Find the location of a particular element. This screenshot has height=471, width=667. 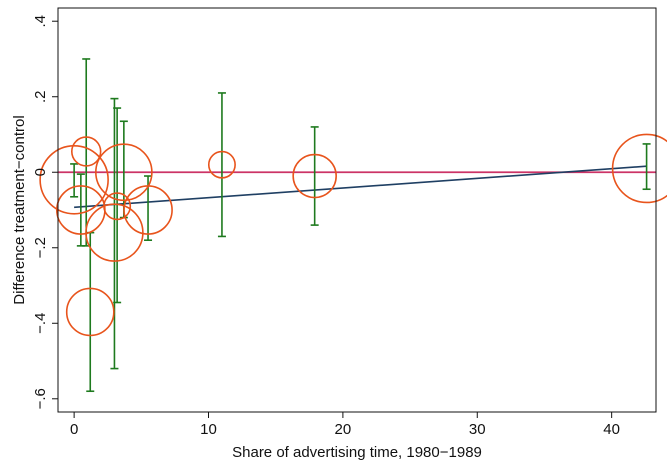

x-axis-title: Share of advertising time, 1980−1989 is located at coordinates (357, 452).